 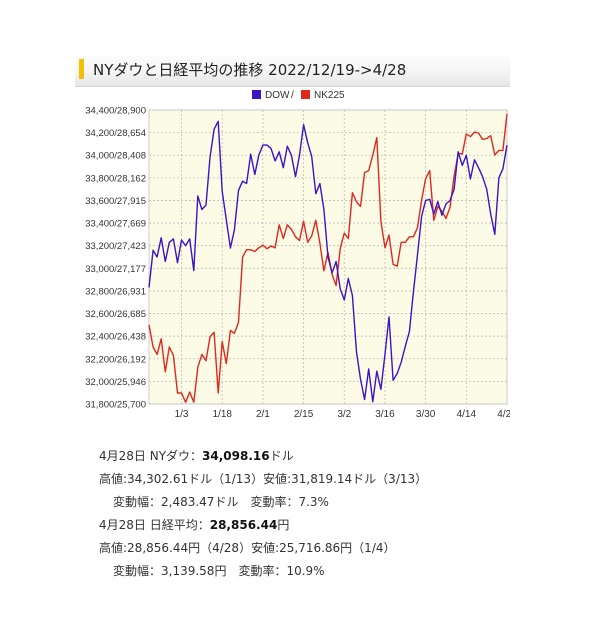 What do you see at coordinates (115, 359) in the screenshot?
I see `y-tick-label: 32,200/26,192` at bounding box center [115, 359].